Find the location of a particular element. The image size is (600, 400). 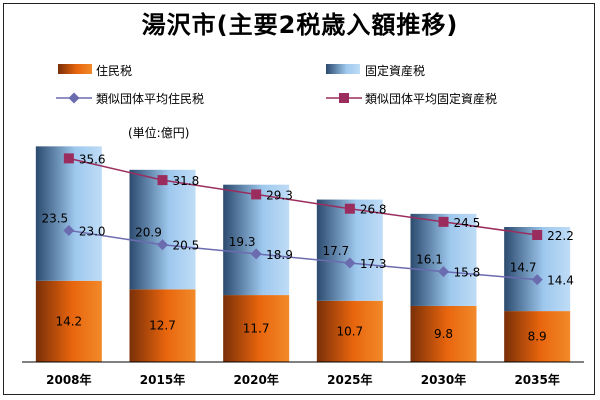

legend-resident-tax-label: 住民税 is located at coordinates (114, 70).